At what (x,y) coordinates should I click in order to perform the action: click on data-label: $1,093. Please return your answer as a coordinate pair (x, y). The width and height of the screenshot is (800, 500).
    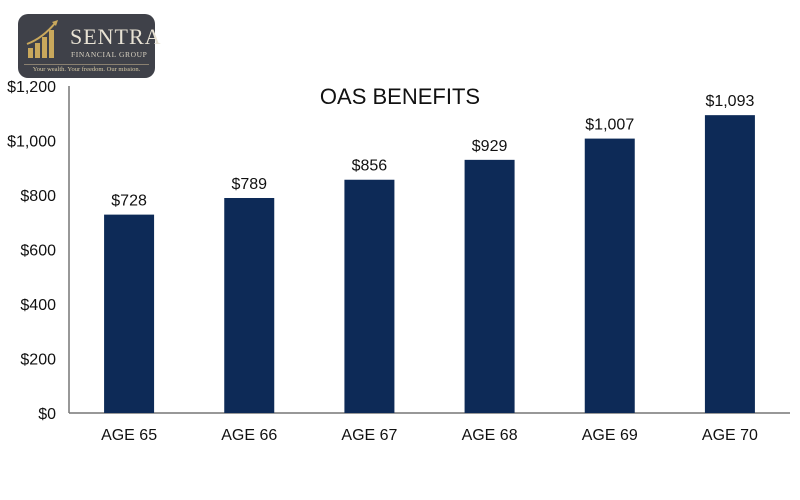
    Looking at the image, I should click on (729, 101).